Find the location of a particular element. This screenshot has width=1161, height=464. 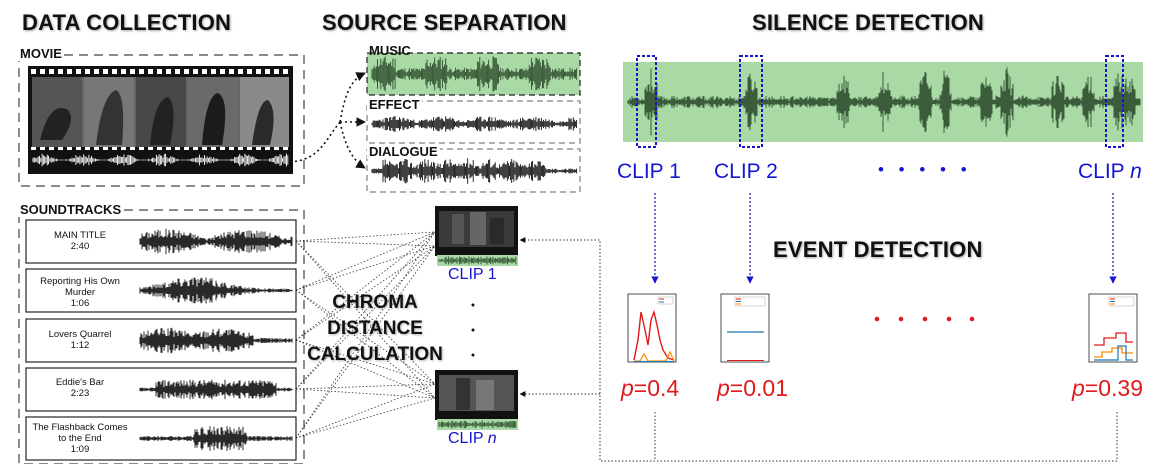

track-2-label: Reporting His Own Murder 1:06 is located at coordinates (80, 292).